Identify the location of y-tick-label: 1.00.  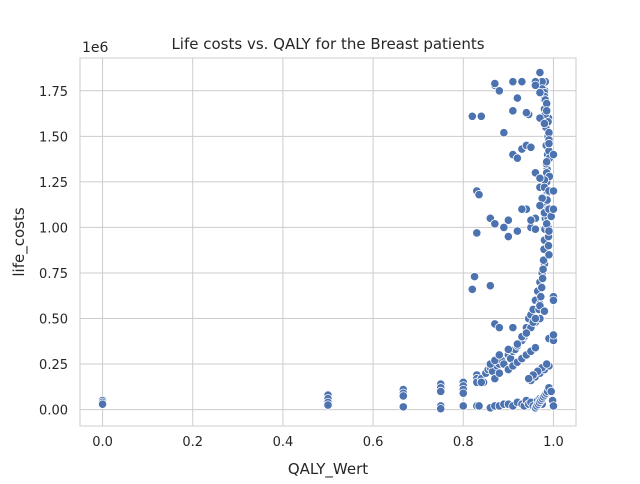
(53, 228).